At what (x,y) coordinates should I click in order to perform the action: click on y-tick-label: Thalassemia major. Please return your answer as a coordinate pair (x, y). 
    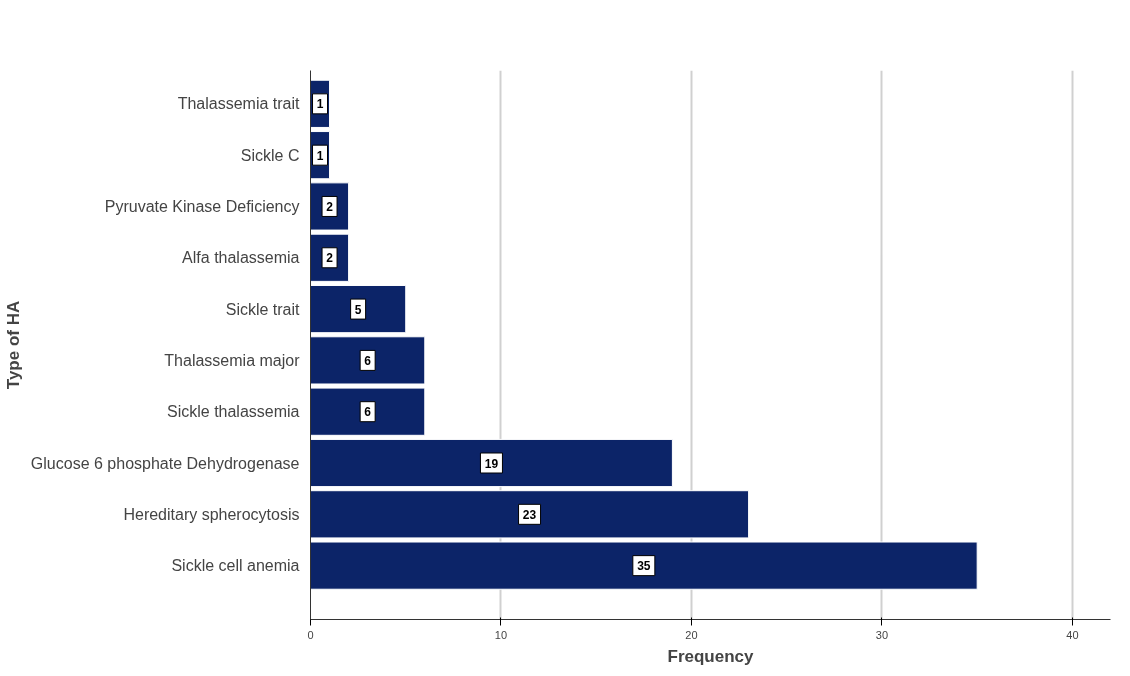
    Looking at the image, I should click on (232, 360).